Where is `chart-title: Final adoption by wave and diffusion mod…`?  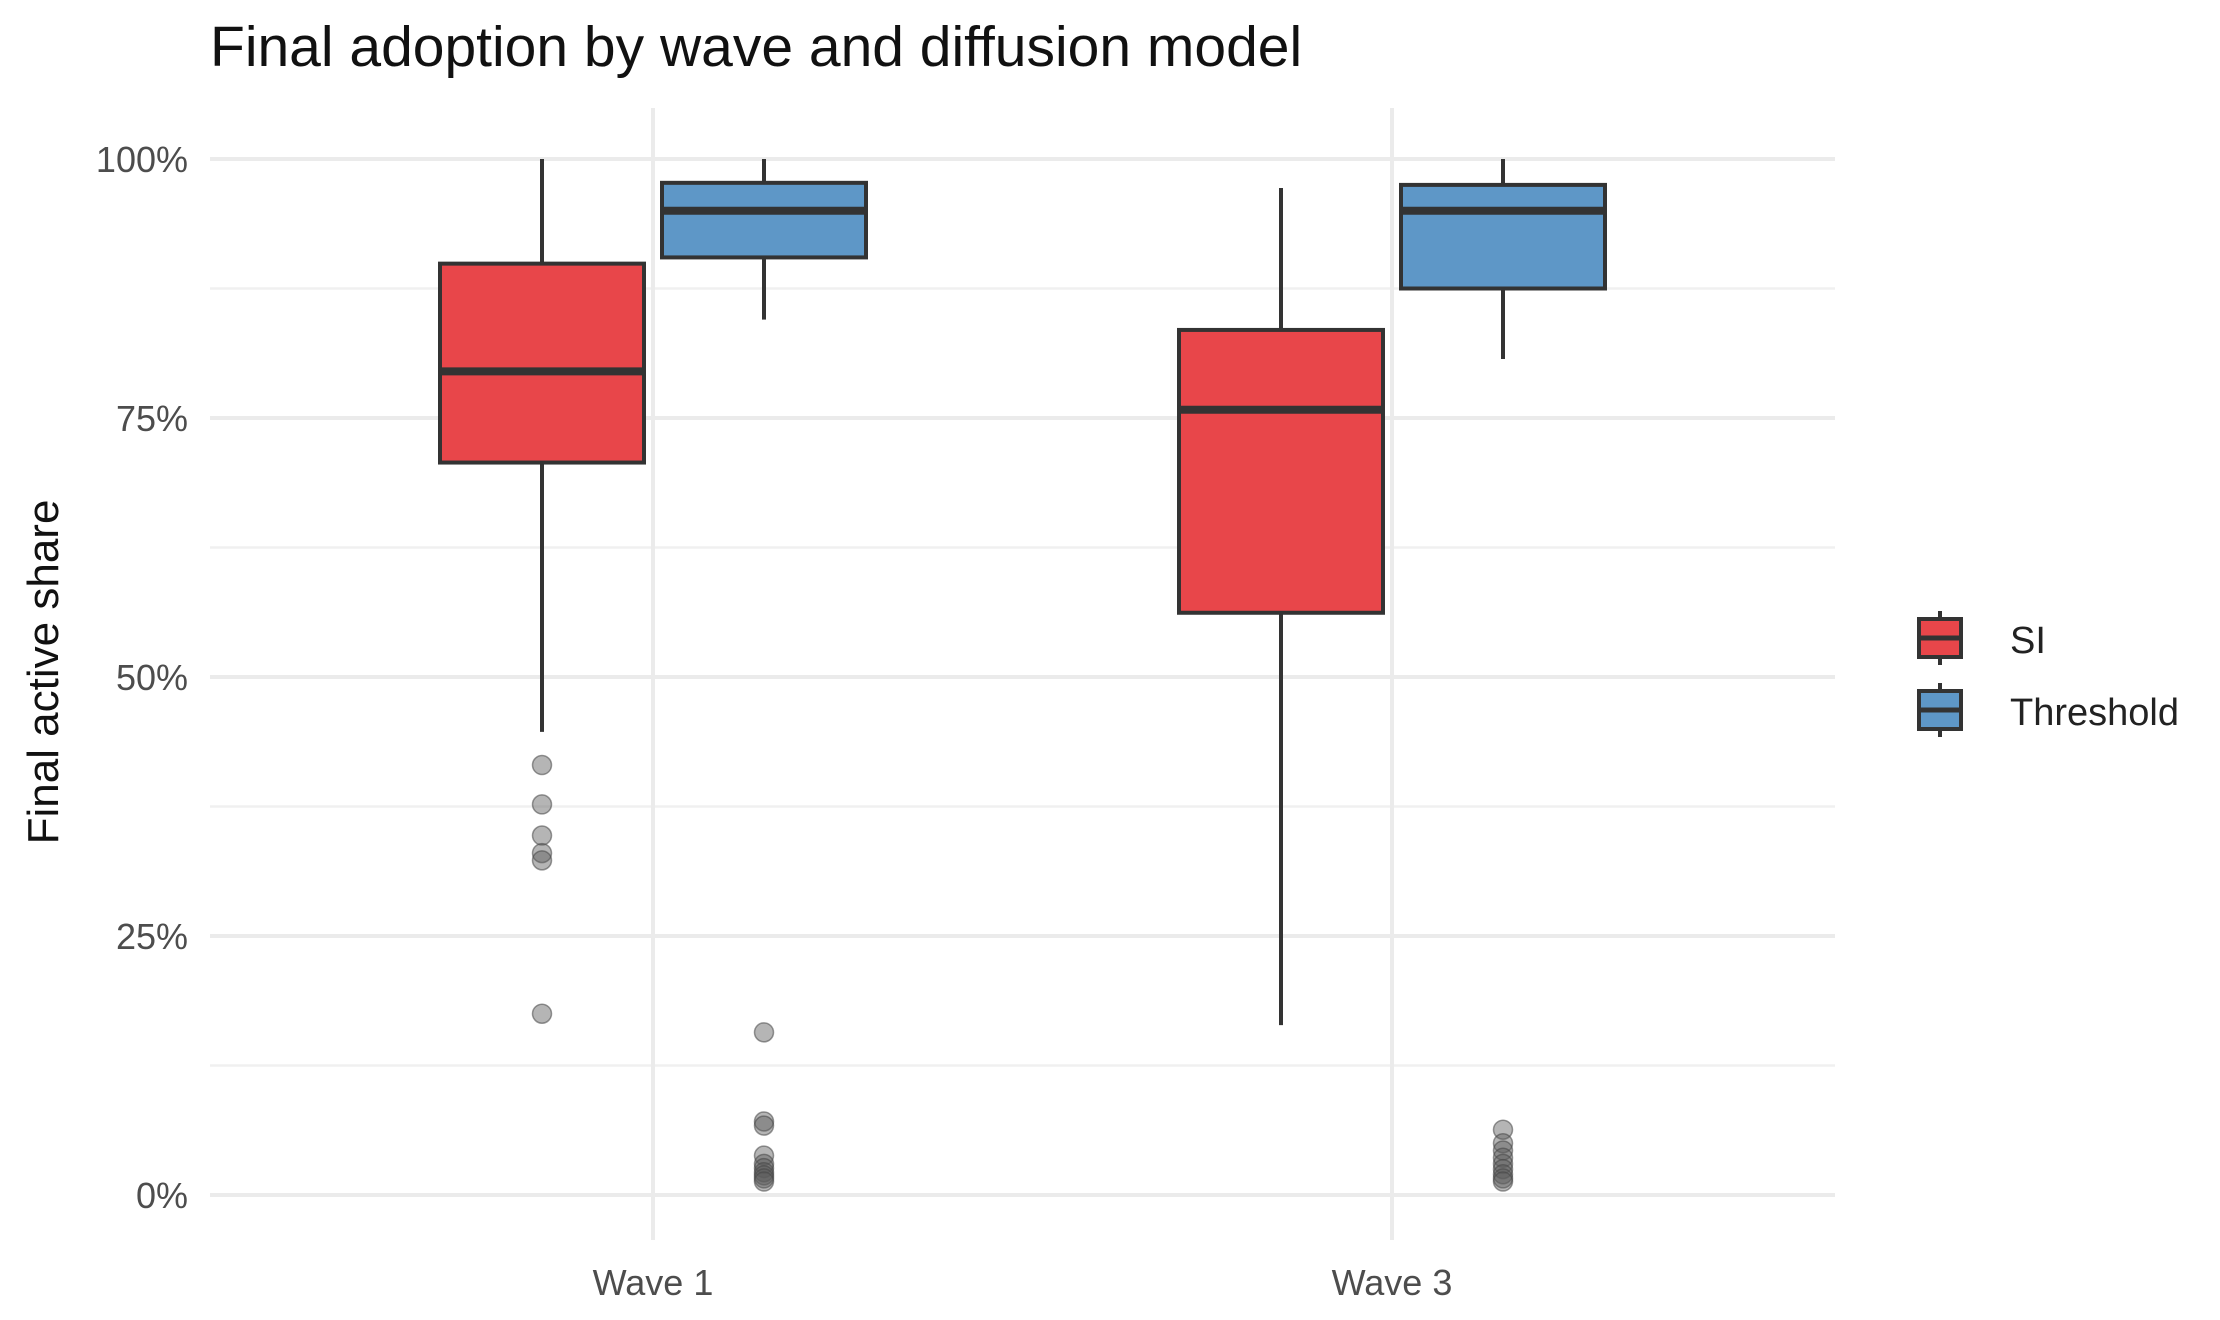 chart-title: Final adoption by wave and diffusion mod… is located at coordinates (756, 47).